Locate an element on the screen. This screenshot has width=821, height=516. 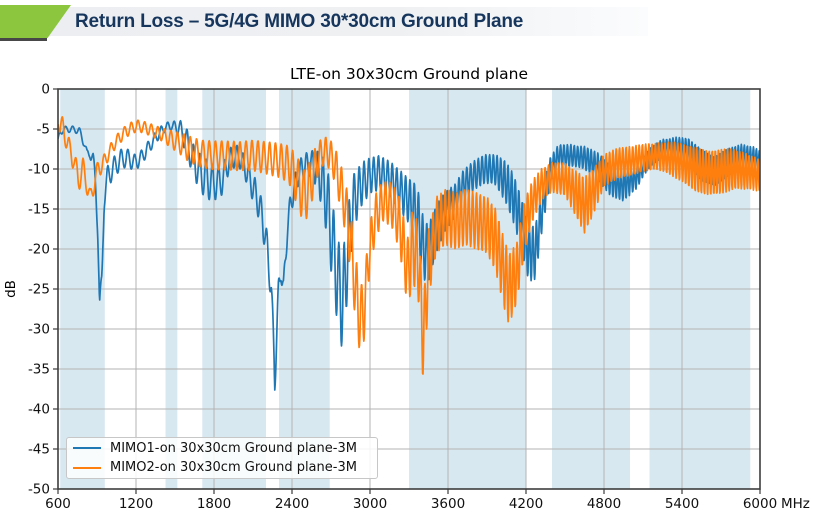
y-tick-label: -15 is located at coordinates (39, 210).